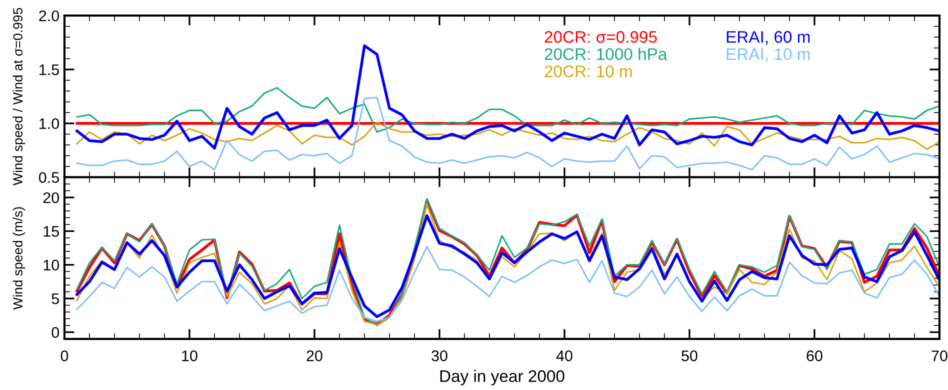  Describe the element at coordinates (314, 356) in the screenshot. I see `x-tick-label: 20` at that location.